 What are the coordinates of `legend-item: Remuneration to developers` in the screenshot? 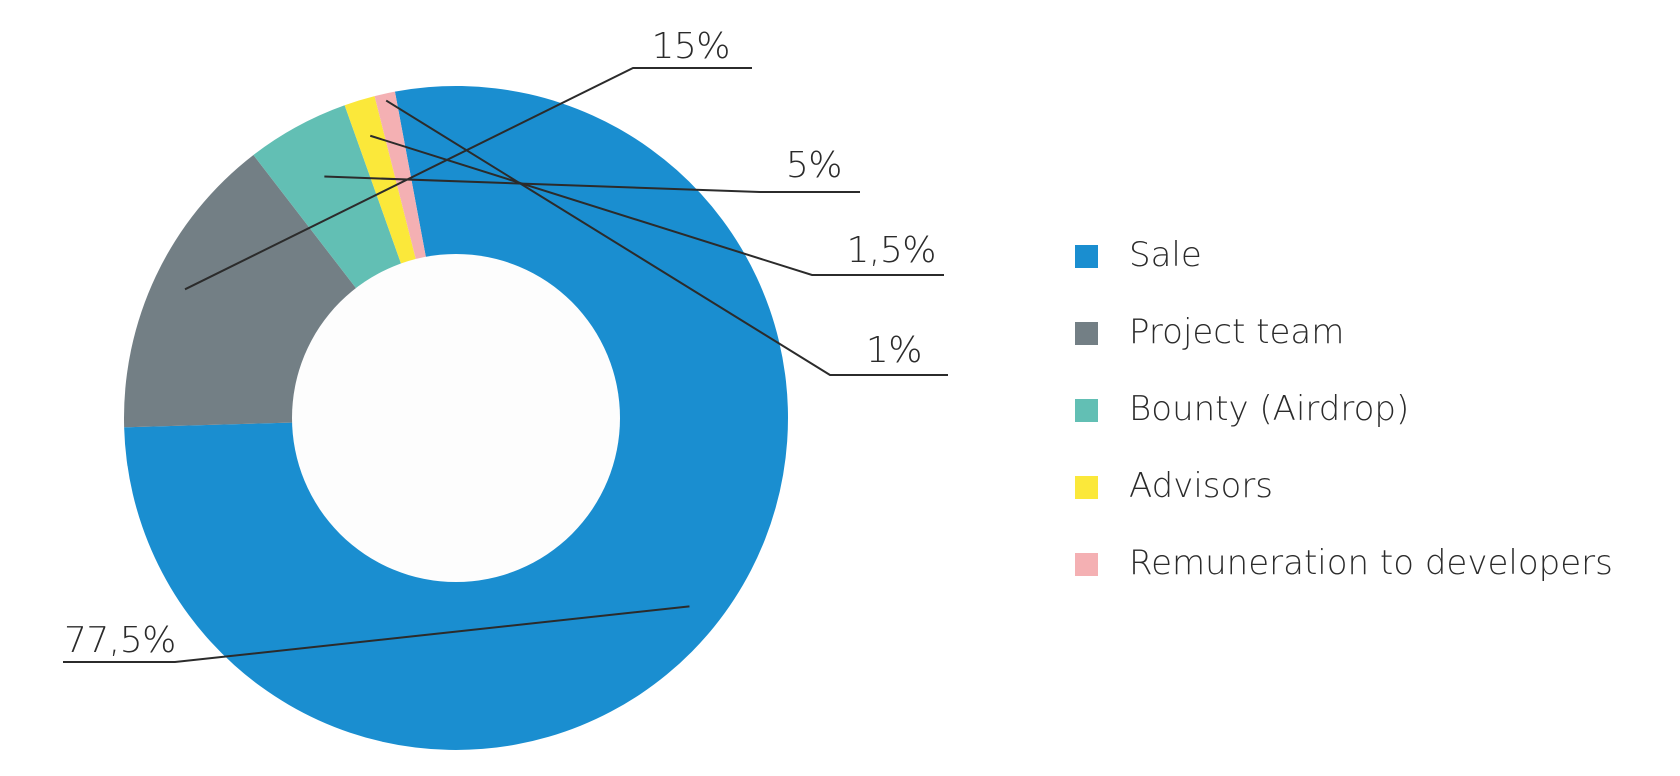 It's located at (1344, 579).